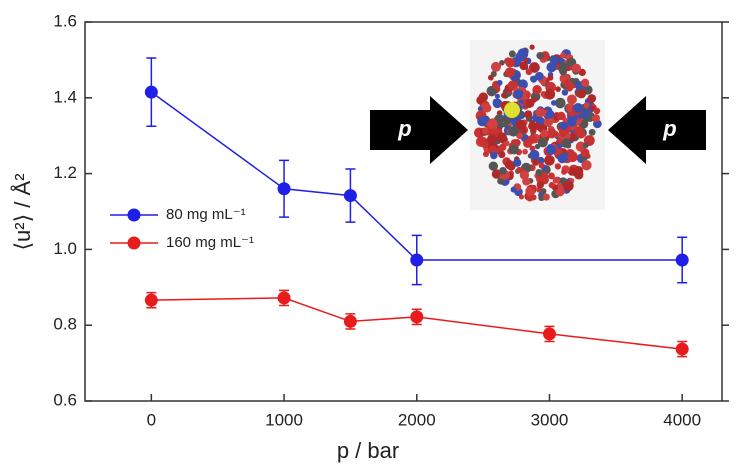 This screenshot has width=737, height=472. Describe the element at coordinates (65, 172) in the screenshot. I see `y-tick-label: 1.2` at that location.